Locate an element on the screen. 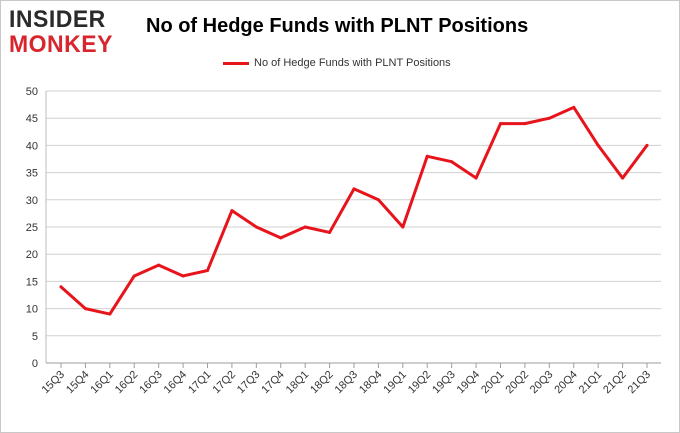  y-tick-label: 25 is located at coordinates (32, 228).